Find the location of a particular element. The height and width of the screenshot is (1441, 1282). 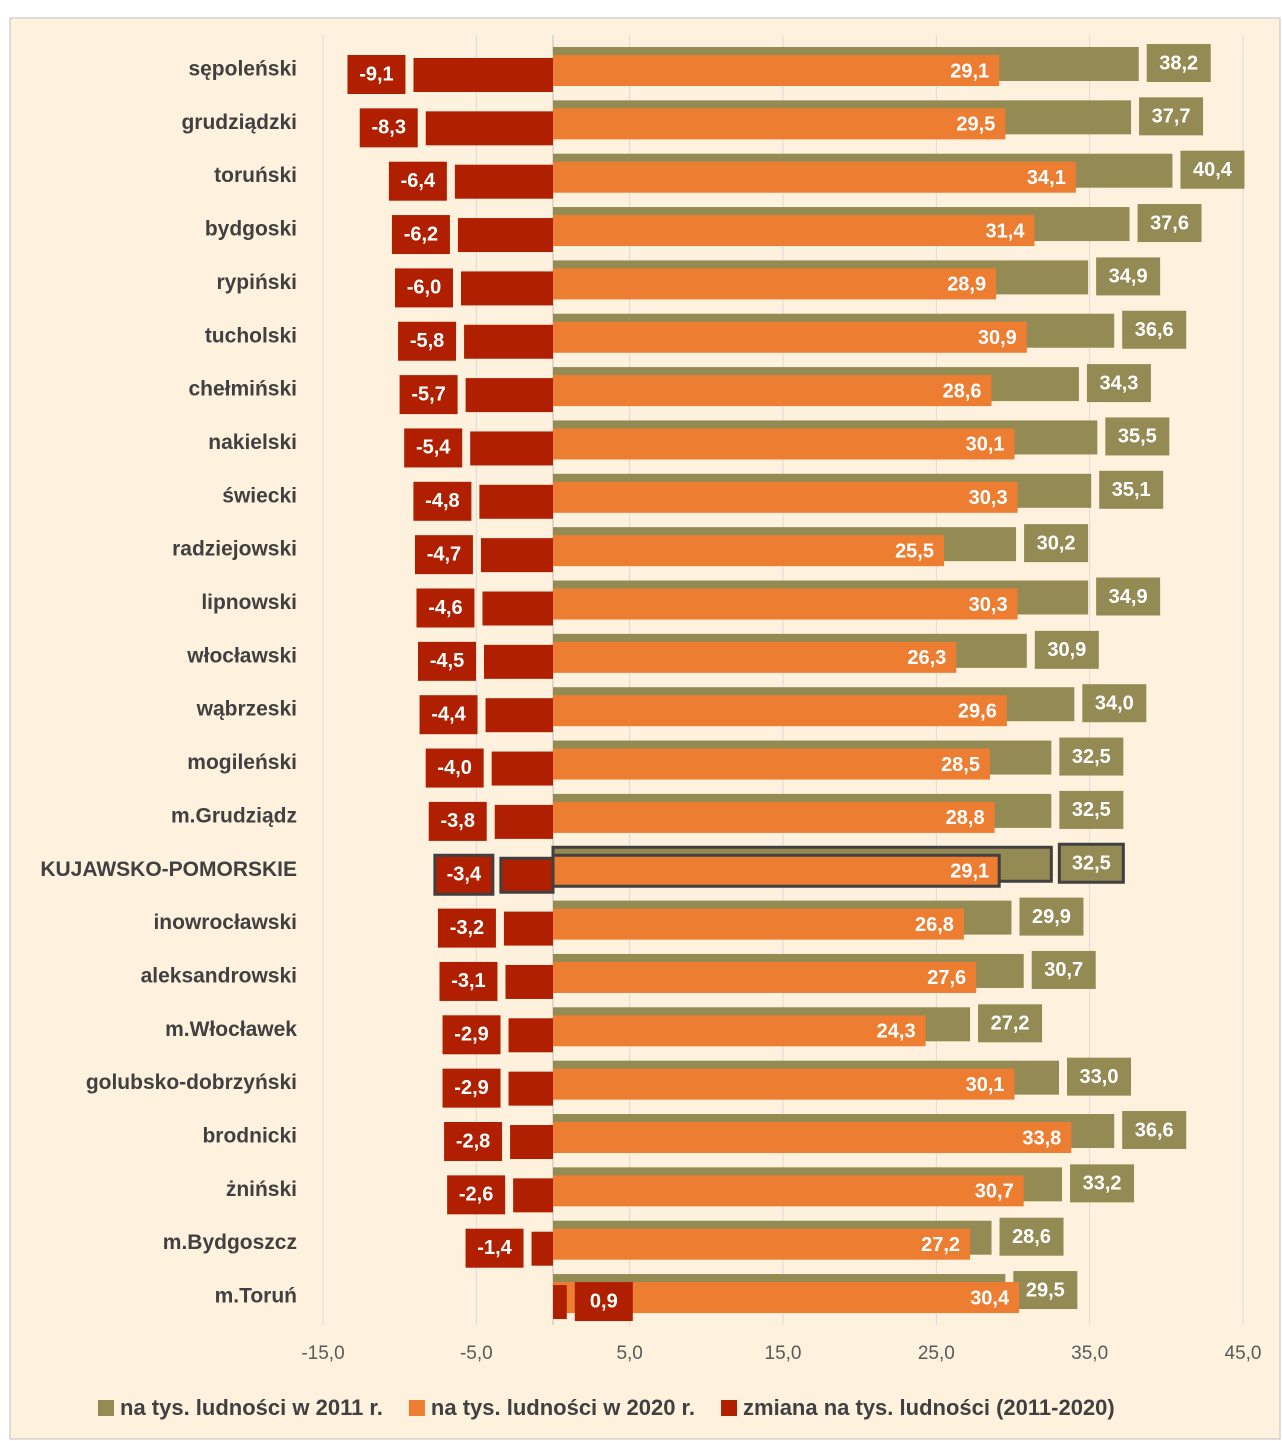

category-label: m.Grudziądz is located at coordinates (234, 815).